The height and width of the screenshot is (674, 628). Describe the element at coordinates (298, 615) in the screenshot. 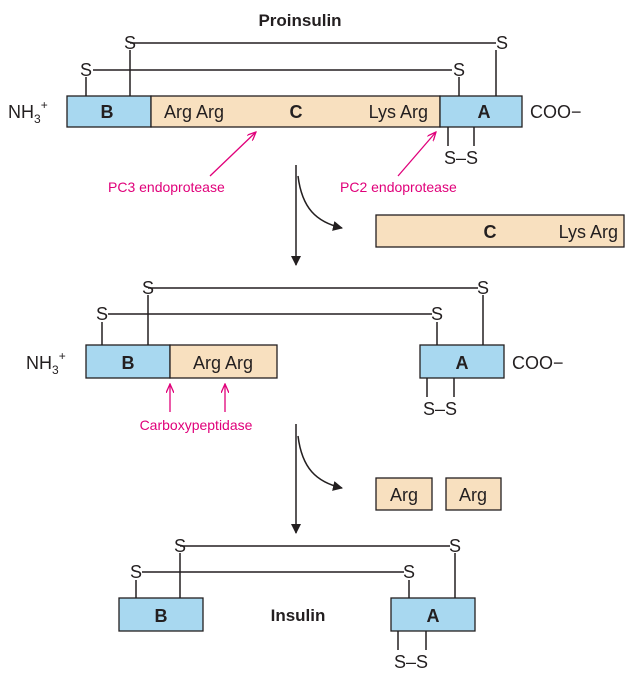

I see `insulin-label: Insulin` at that location.